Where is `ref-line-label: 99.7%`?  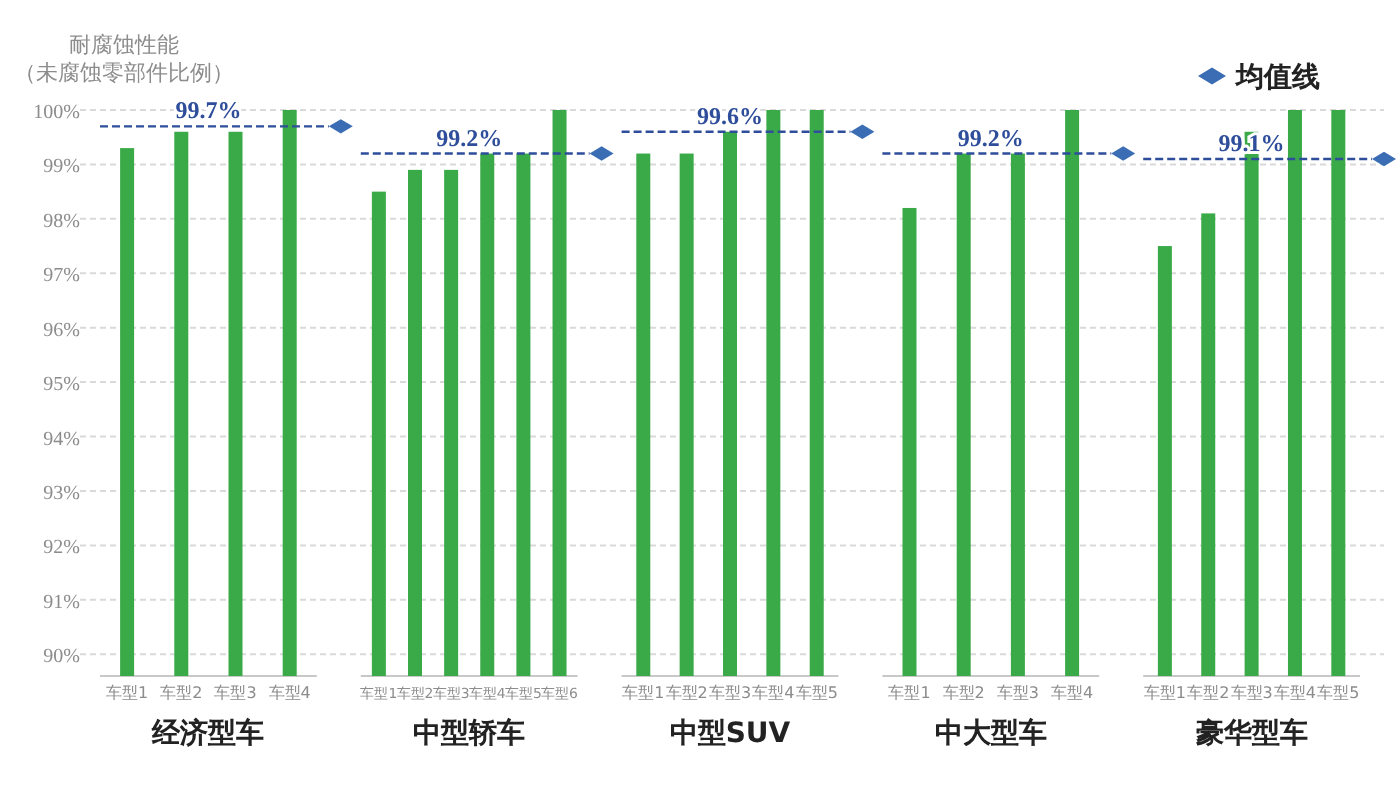
ref-line-label: 99.7% is located at coordinates (208, 110).